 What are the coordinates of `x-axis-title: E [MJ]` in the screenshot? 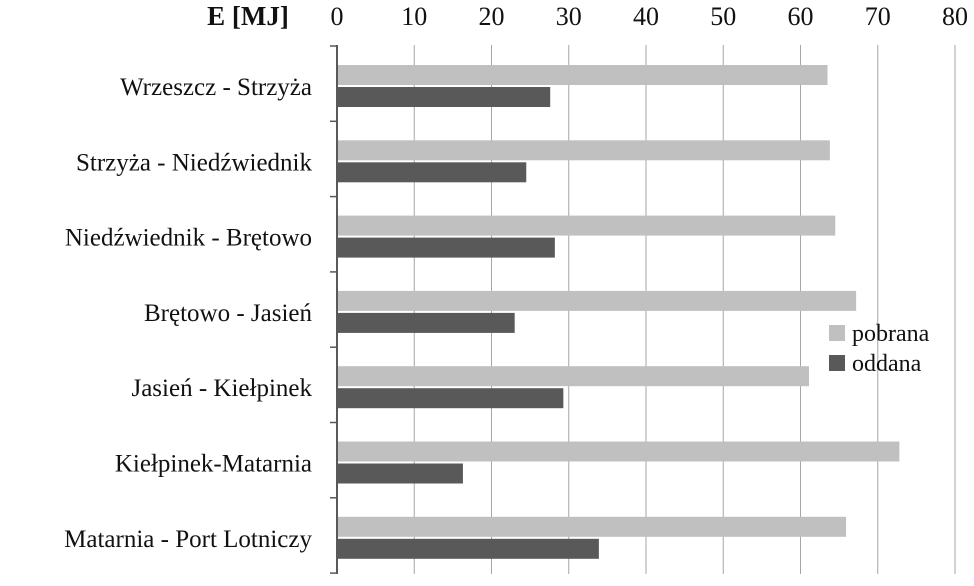 It's located at (248, 16).